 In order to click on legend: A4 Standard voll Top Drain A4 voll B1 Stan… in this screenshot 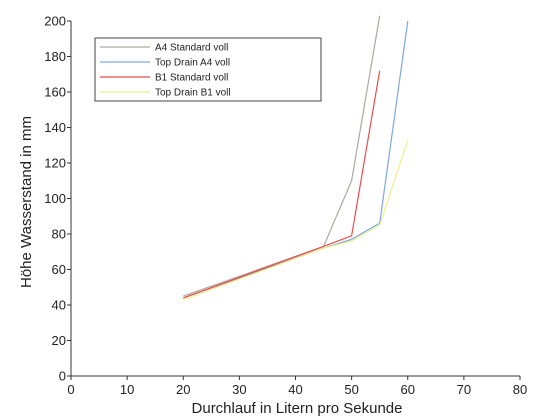, I will do `click(208, 69)`.